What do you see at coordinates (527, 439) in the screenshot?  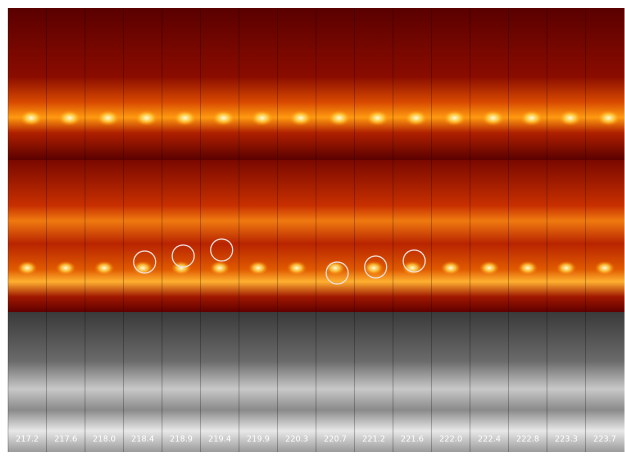 I see `frame-label: 222.8` at bounding box center [527, 439].